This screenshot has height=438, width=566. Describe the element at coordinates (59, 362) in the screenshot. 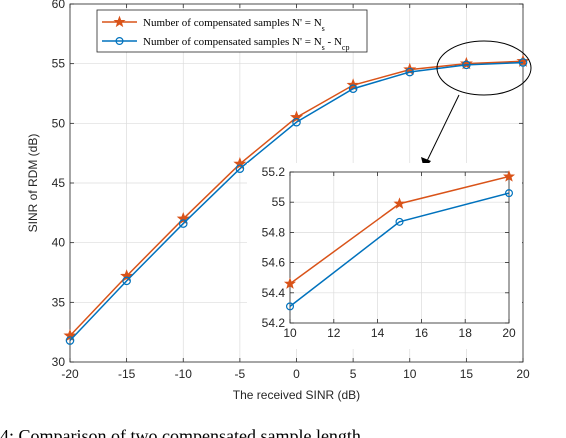

I see `y-tick-label: 30` at that location.